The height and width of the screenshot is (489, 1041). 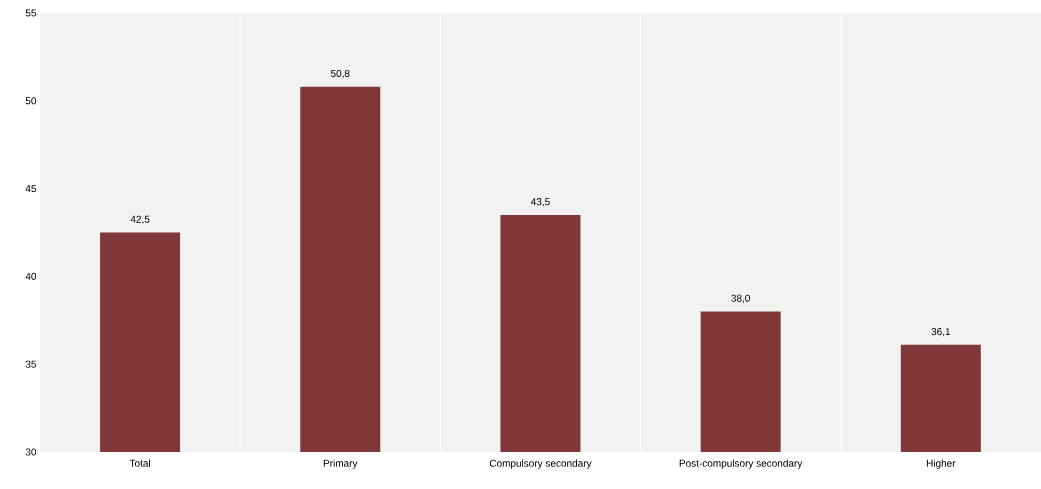 I want to click on y-tick-label: 50, so click(x=31, y=101).